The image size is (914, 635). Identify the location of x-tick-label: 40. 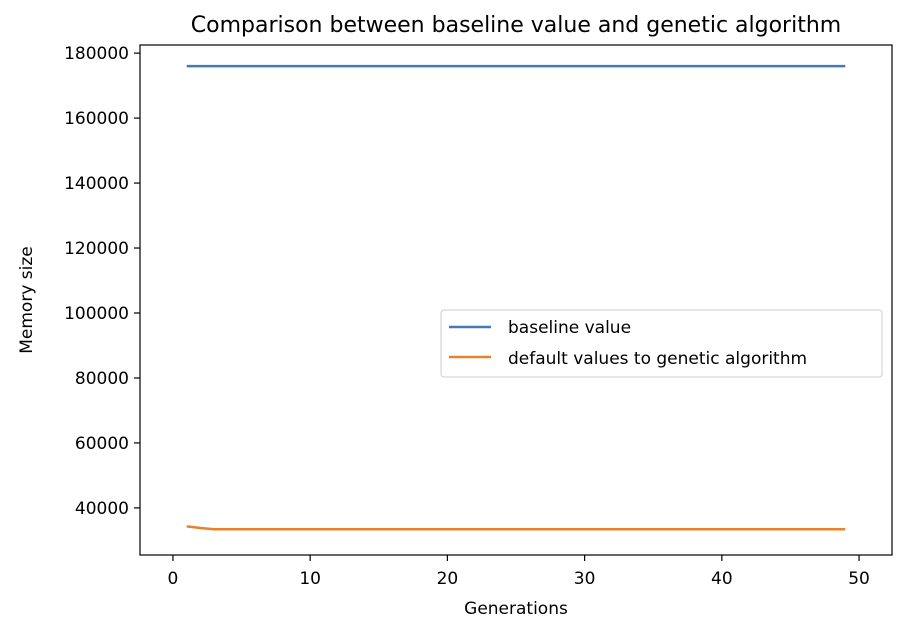
(722, 579).